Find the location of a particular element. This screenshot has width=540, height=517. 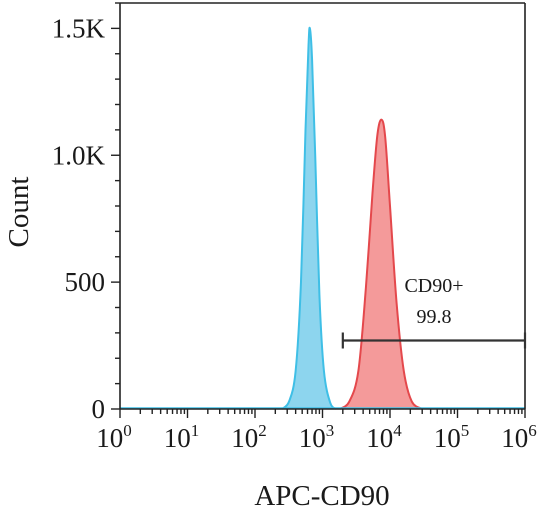

y-tick-label: 500 is located at coordinates (85, 282).